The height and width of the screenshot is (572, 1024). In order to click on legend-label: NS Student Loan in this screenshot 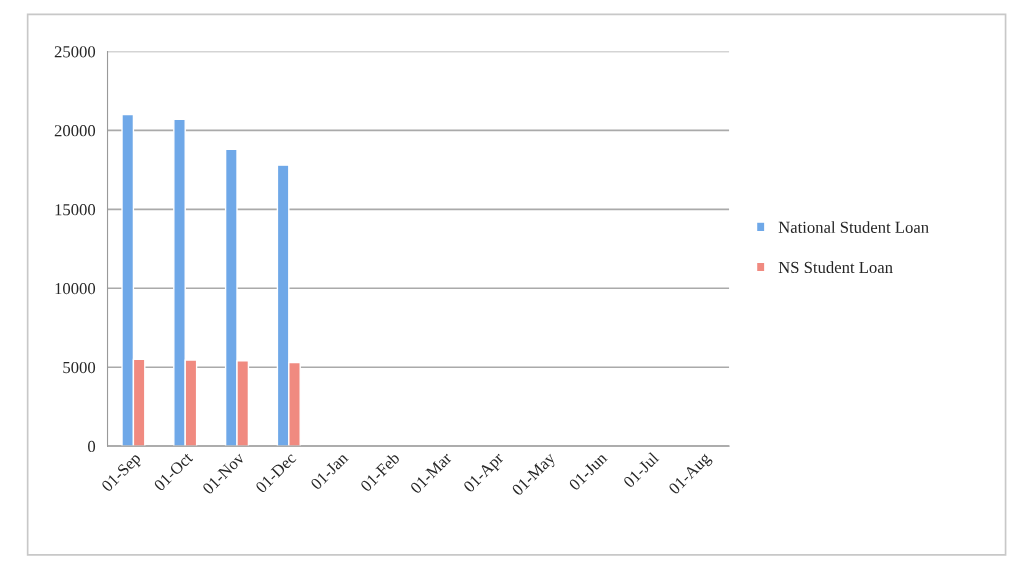, I will do `click(835, 267)`.